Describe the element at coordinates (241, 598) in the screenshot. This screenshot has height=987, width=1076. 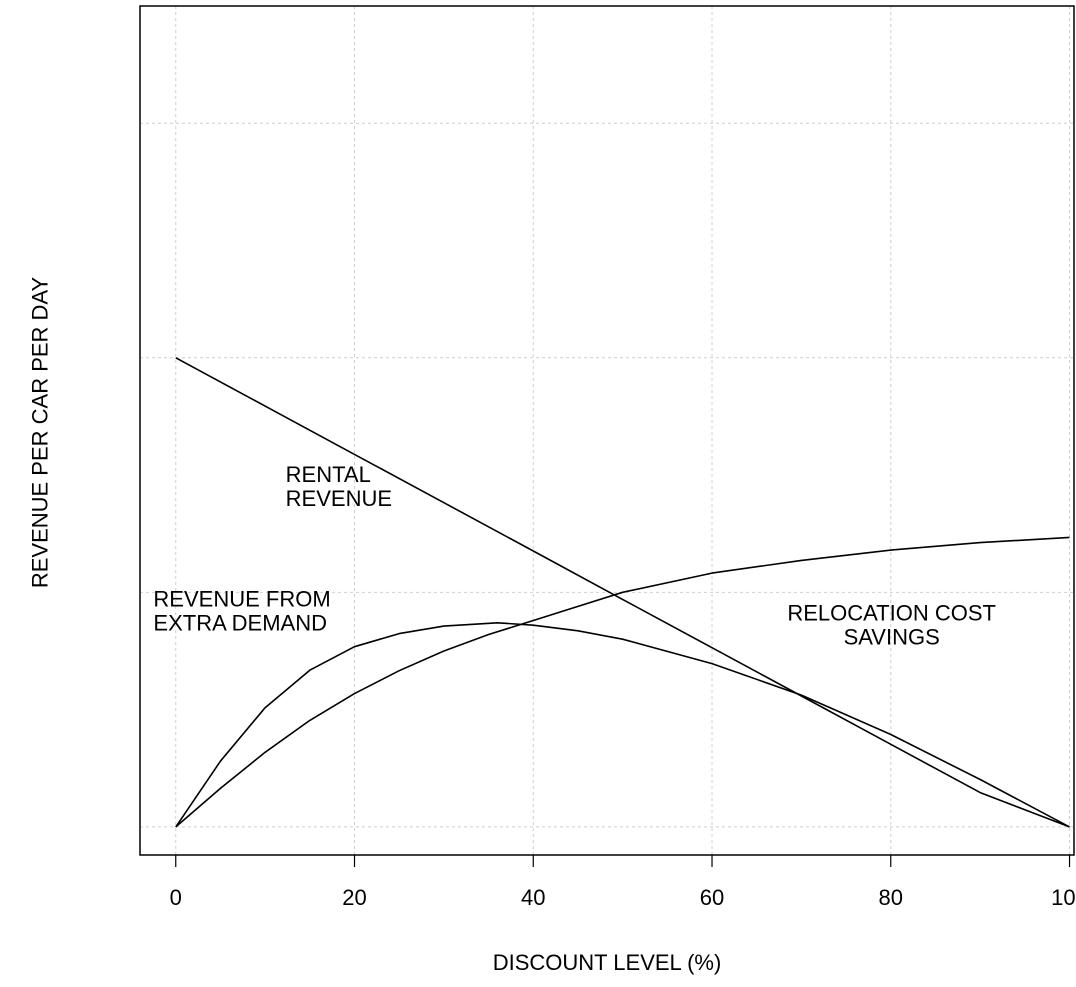
I see `annotation-line: REVENUE FROM` at that location.